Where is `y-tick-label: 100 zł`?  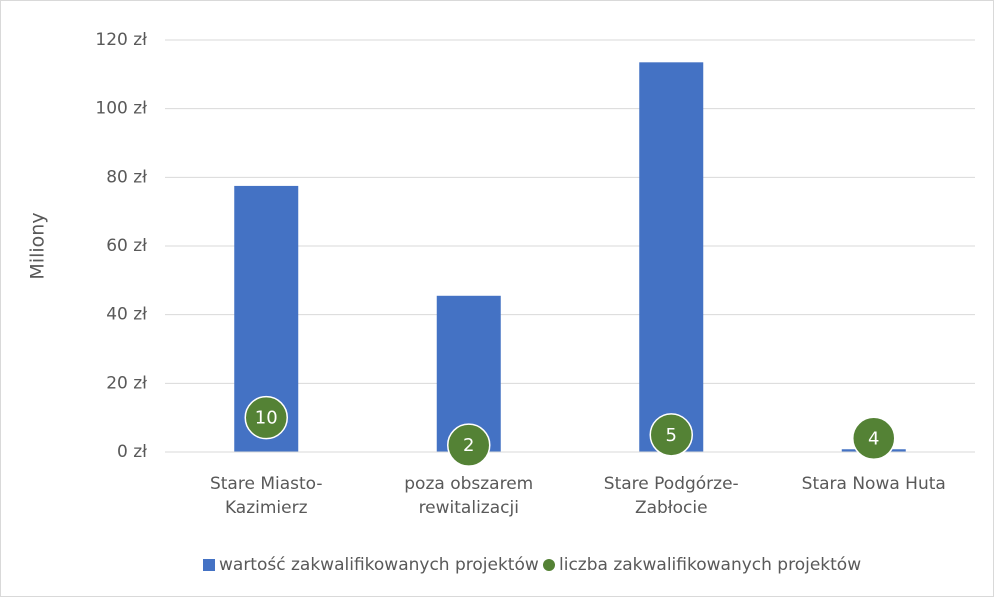
y-tick-label: 100 zł is located at coordinates (121, 109).